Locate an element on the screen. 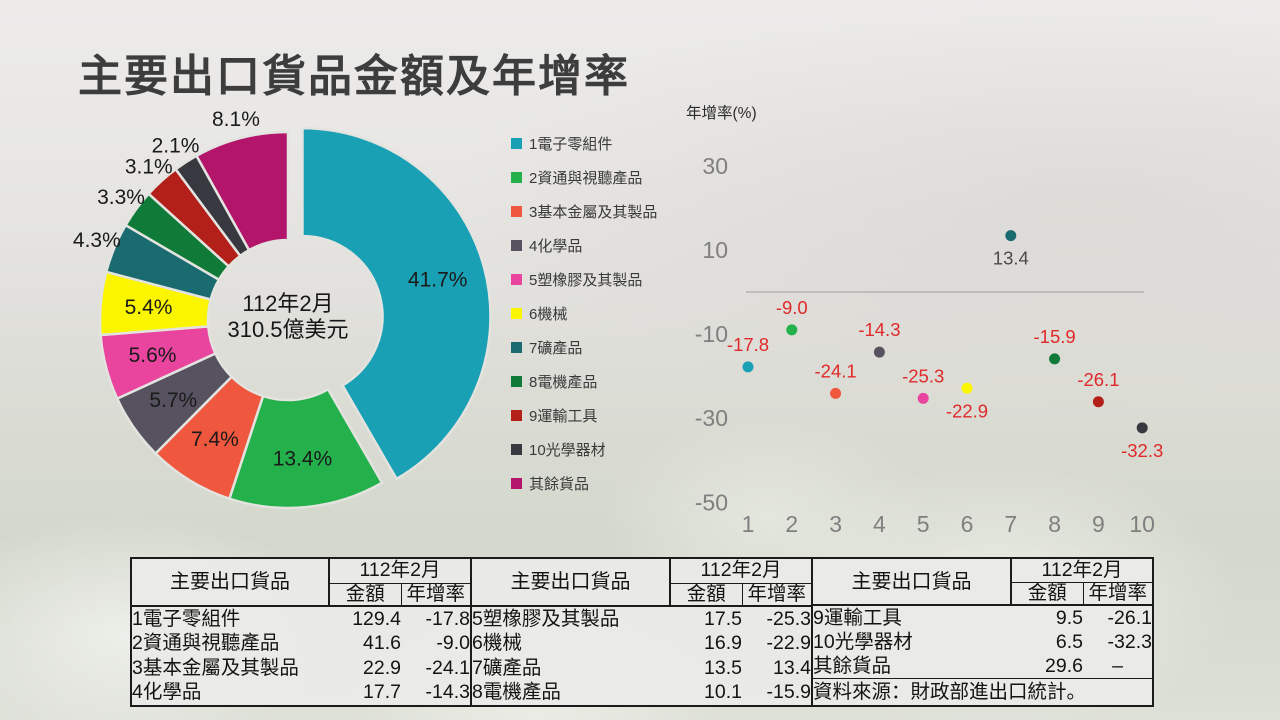 The height and width of the screenshot is (720, 1280). donut-slice-label: 5.6% is located at coordinates (153, 355).